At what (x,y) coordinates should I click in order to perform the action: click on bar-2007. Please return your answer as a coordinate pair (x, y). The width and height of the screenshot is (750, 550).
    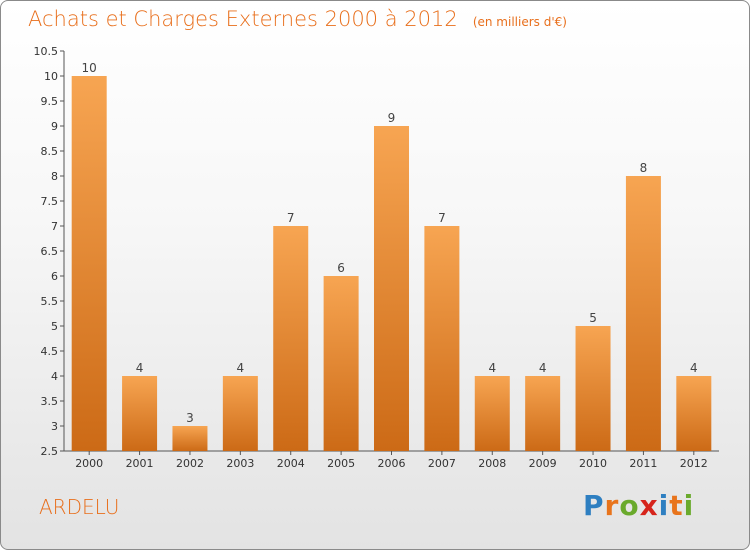
    Looking at the image, I should click on (442, 338).